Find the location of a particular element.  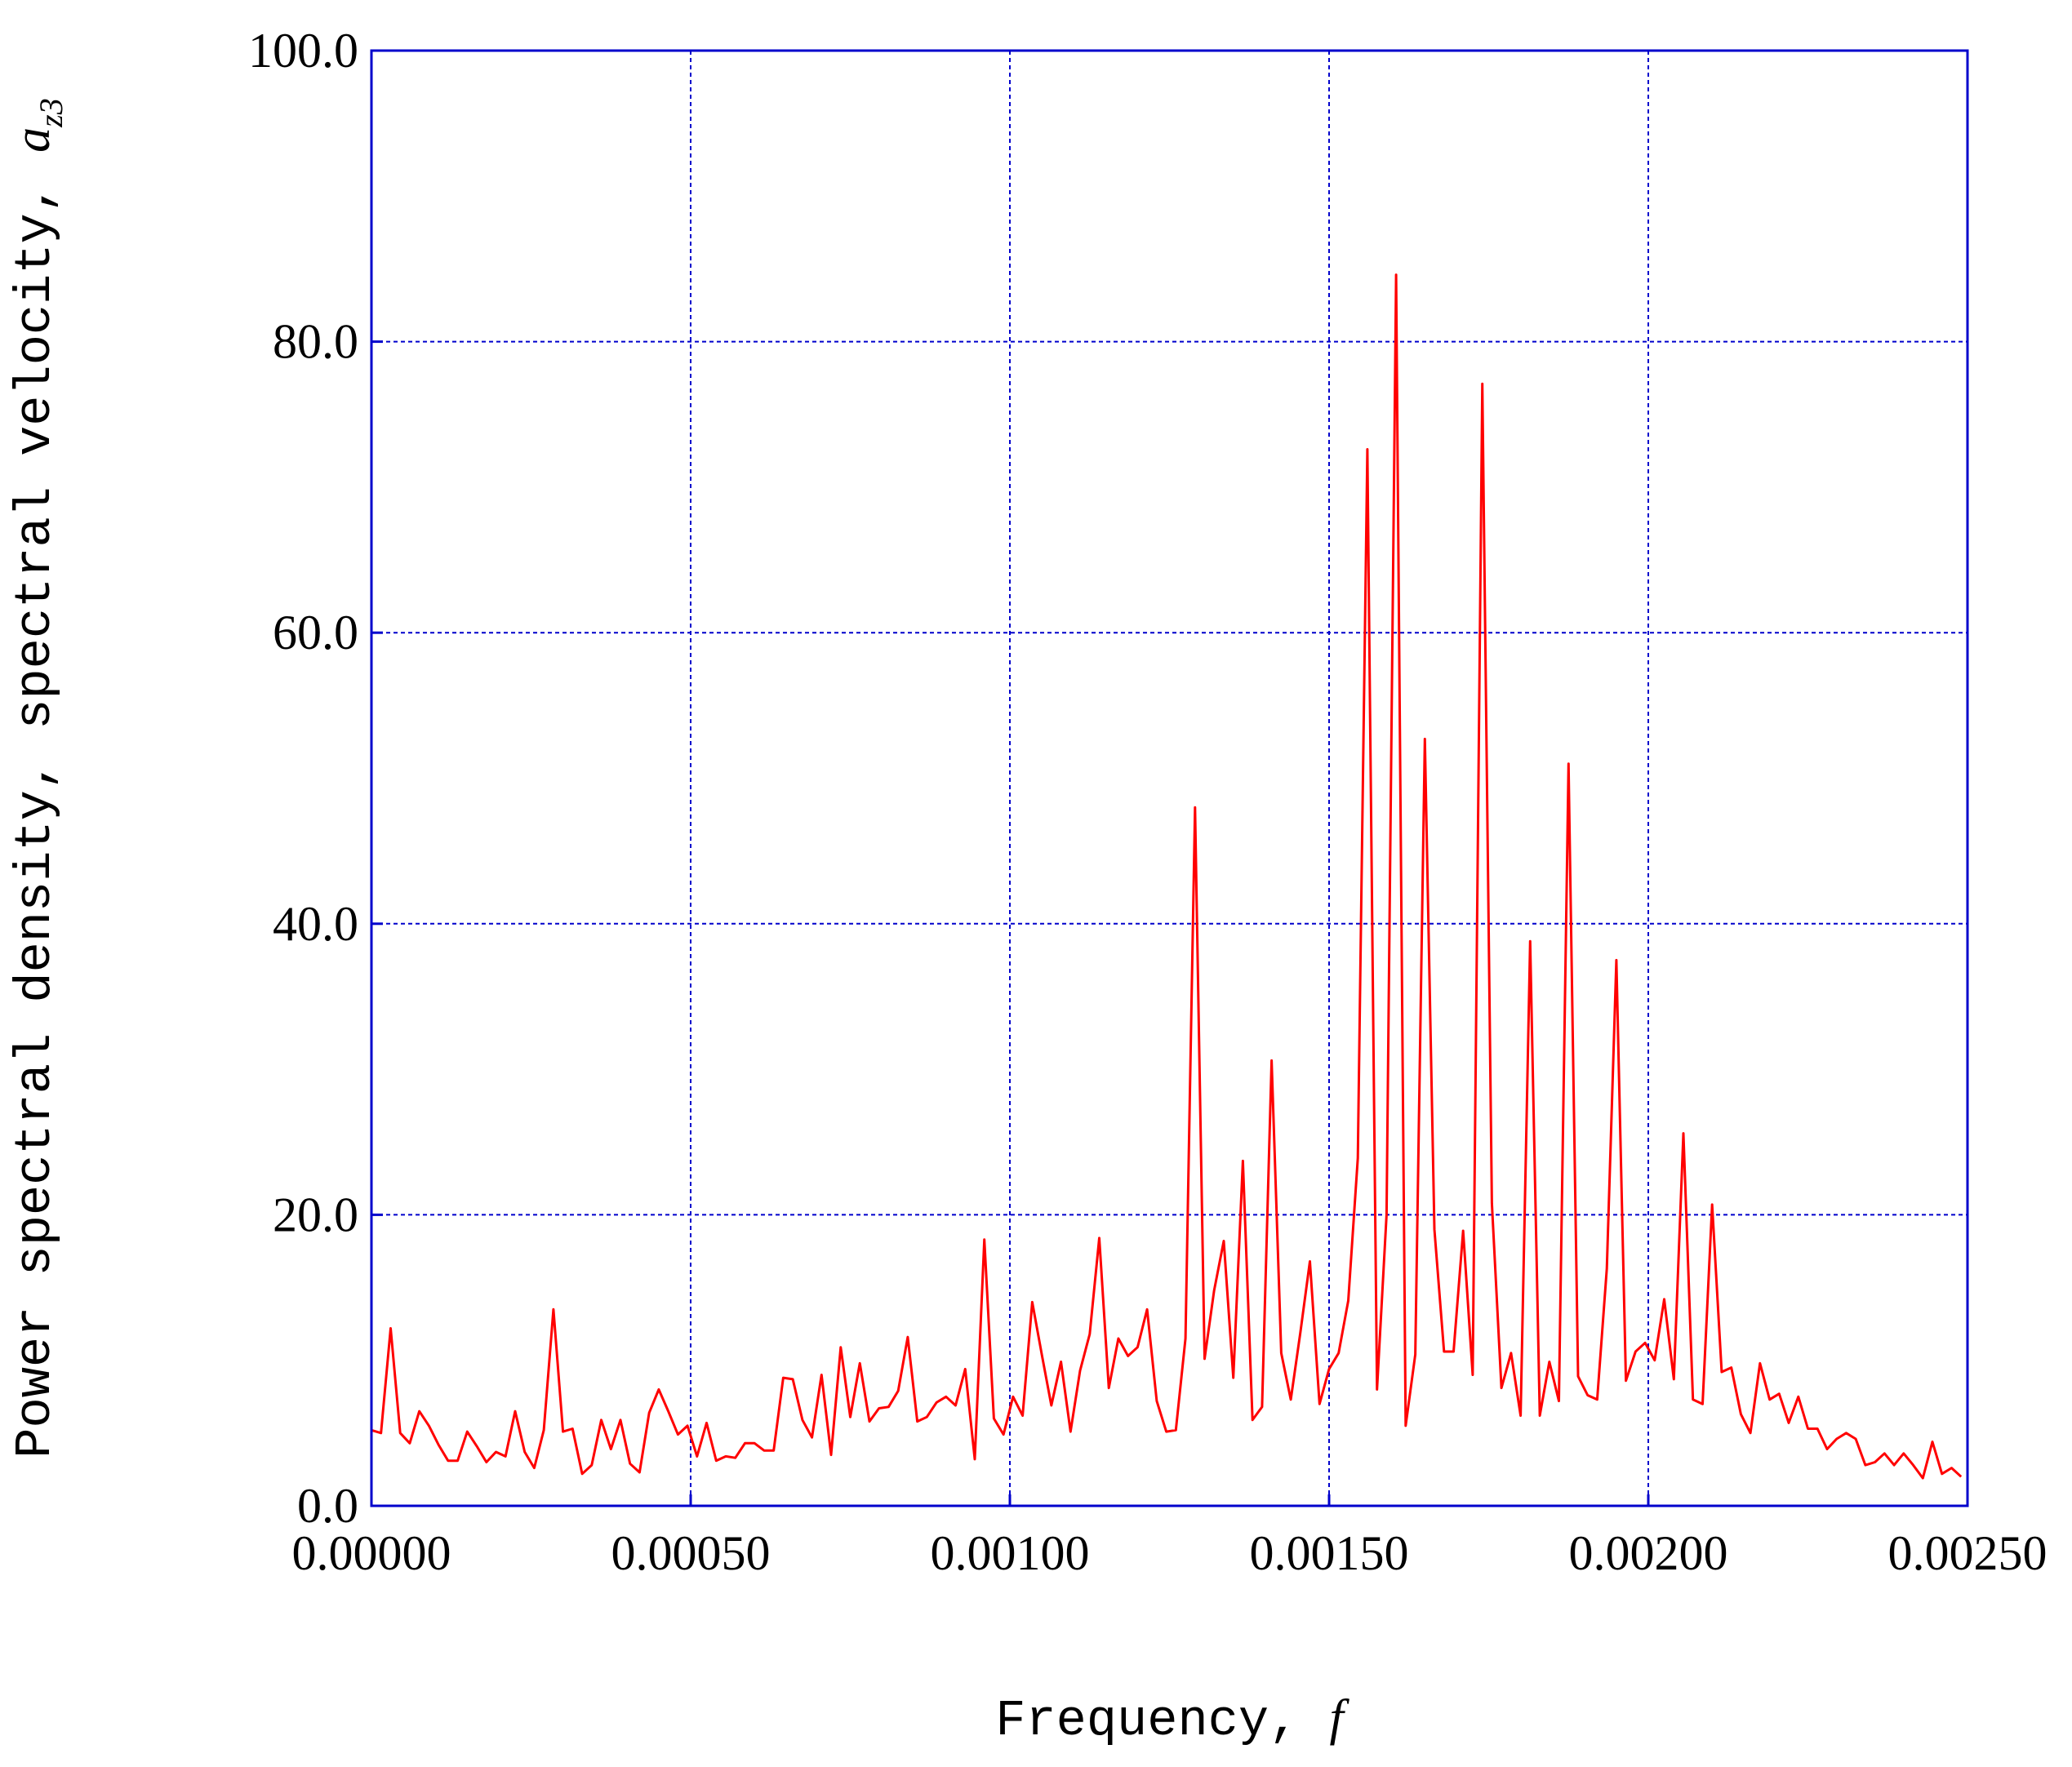

y-axis-variable-subscript: z3 is located at coordinates (51, 113).